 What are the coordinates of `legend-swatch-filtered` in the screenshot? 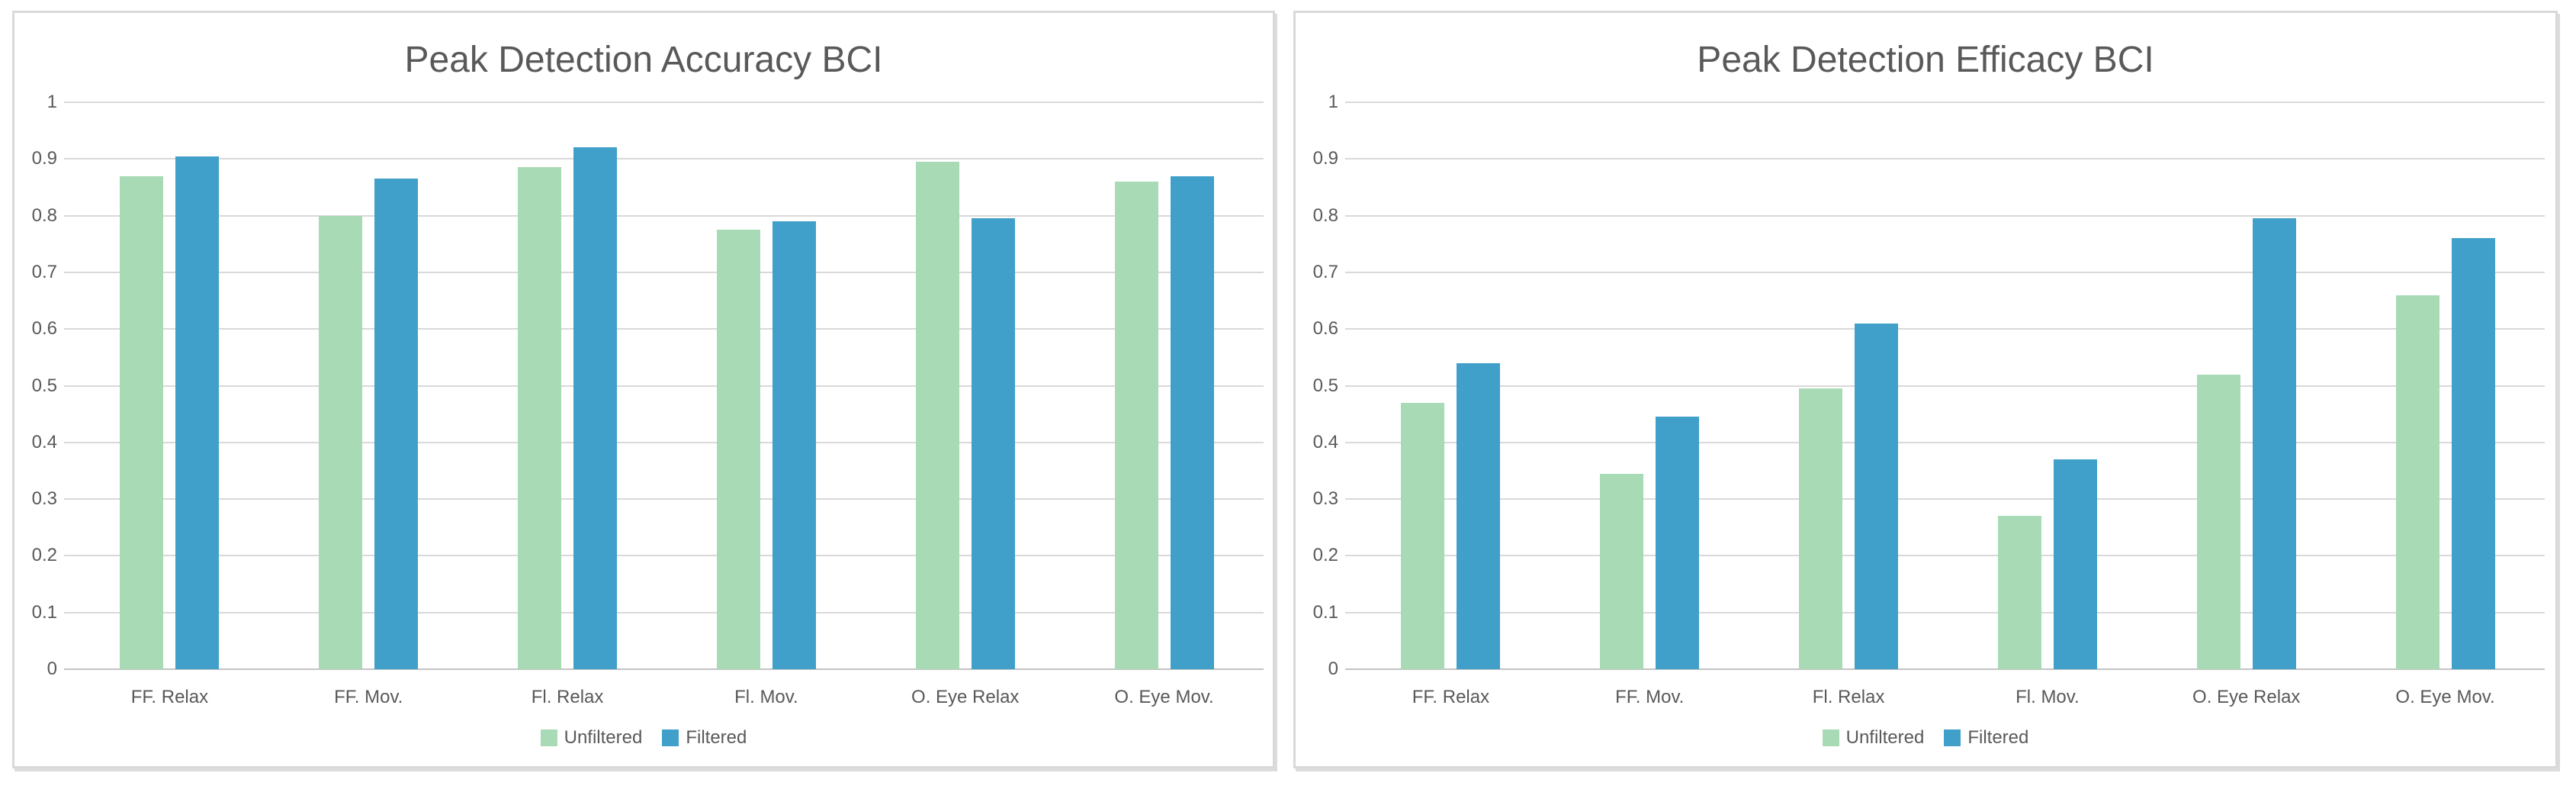 It's located at (670, 737).